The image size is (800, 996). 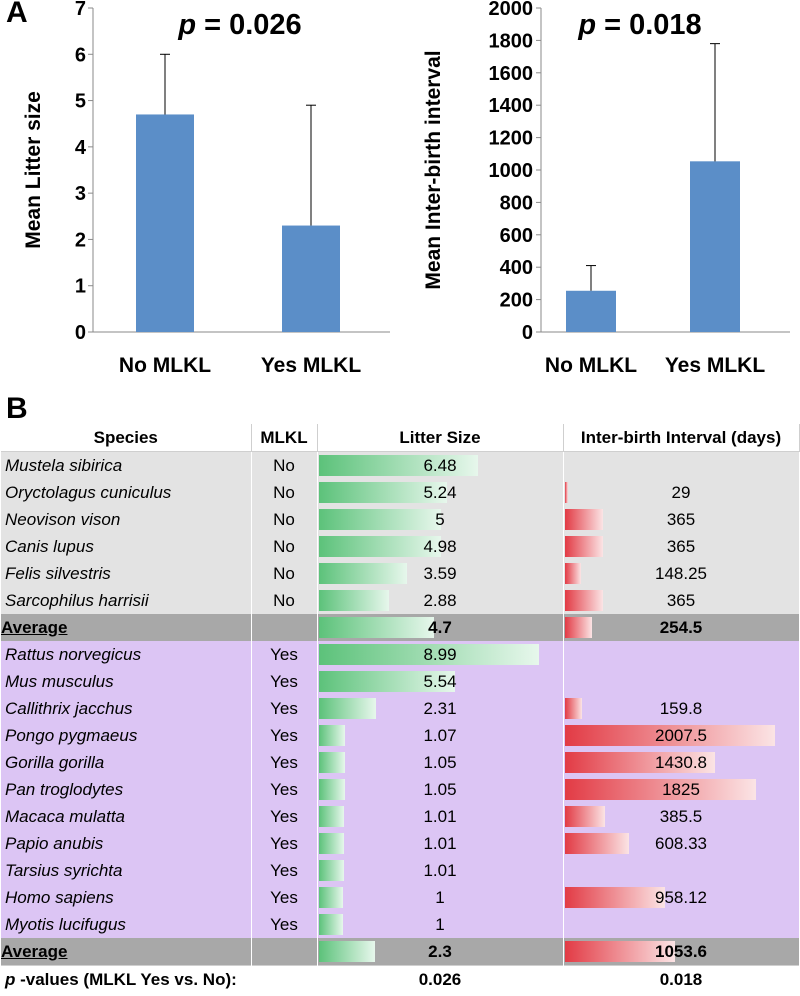 I want to click on species-name: Canis lupus, so click(x=126, y=546).